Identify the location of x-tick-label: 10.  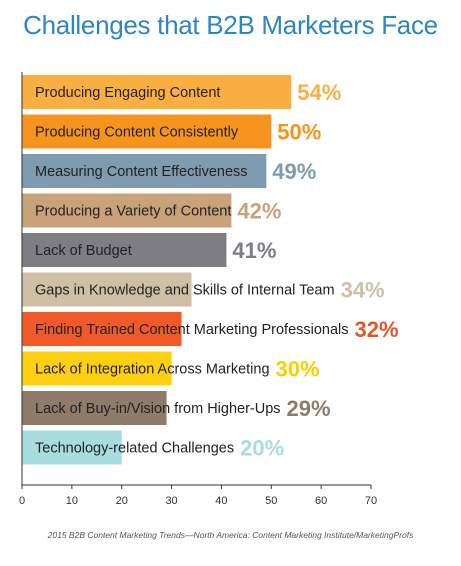
(72, 501).